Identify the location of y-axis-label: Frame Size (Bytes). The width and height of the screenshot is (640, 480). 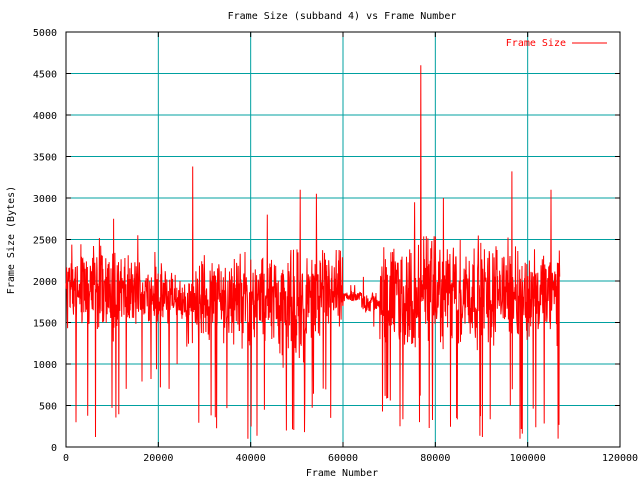
(11, 240).